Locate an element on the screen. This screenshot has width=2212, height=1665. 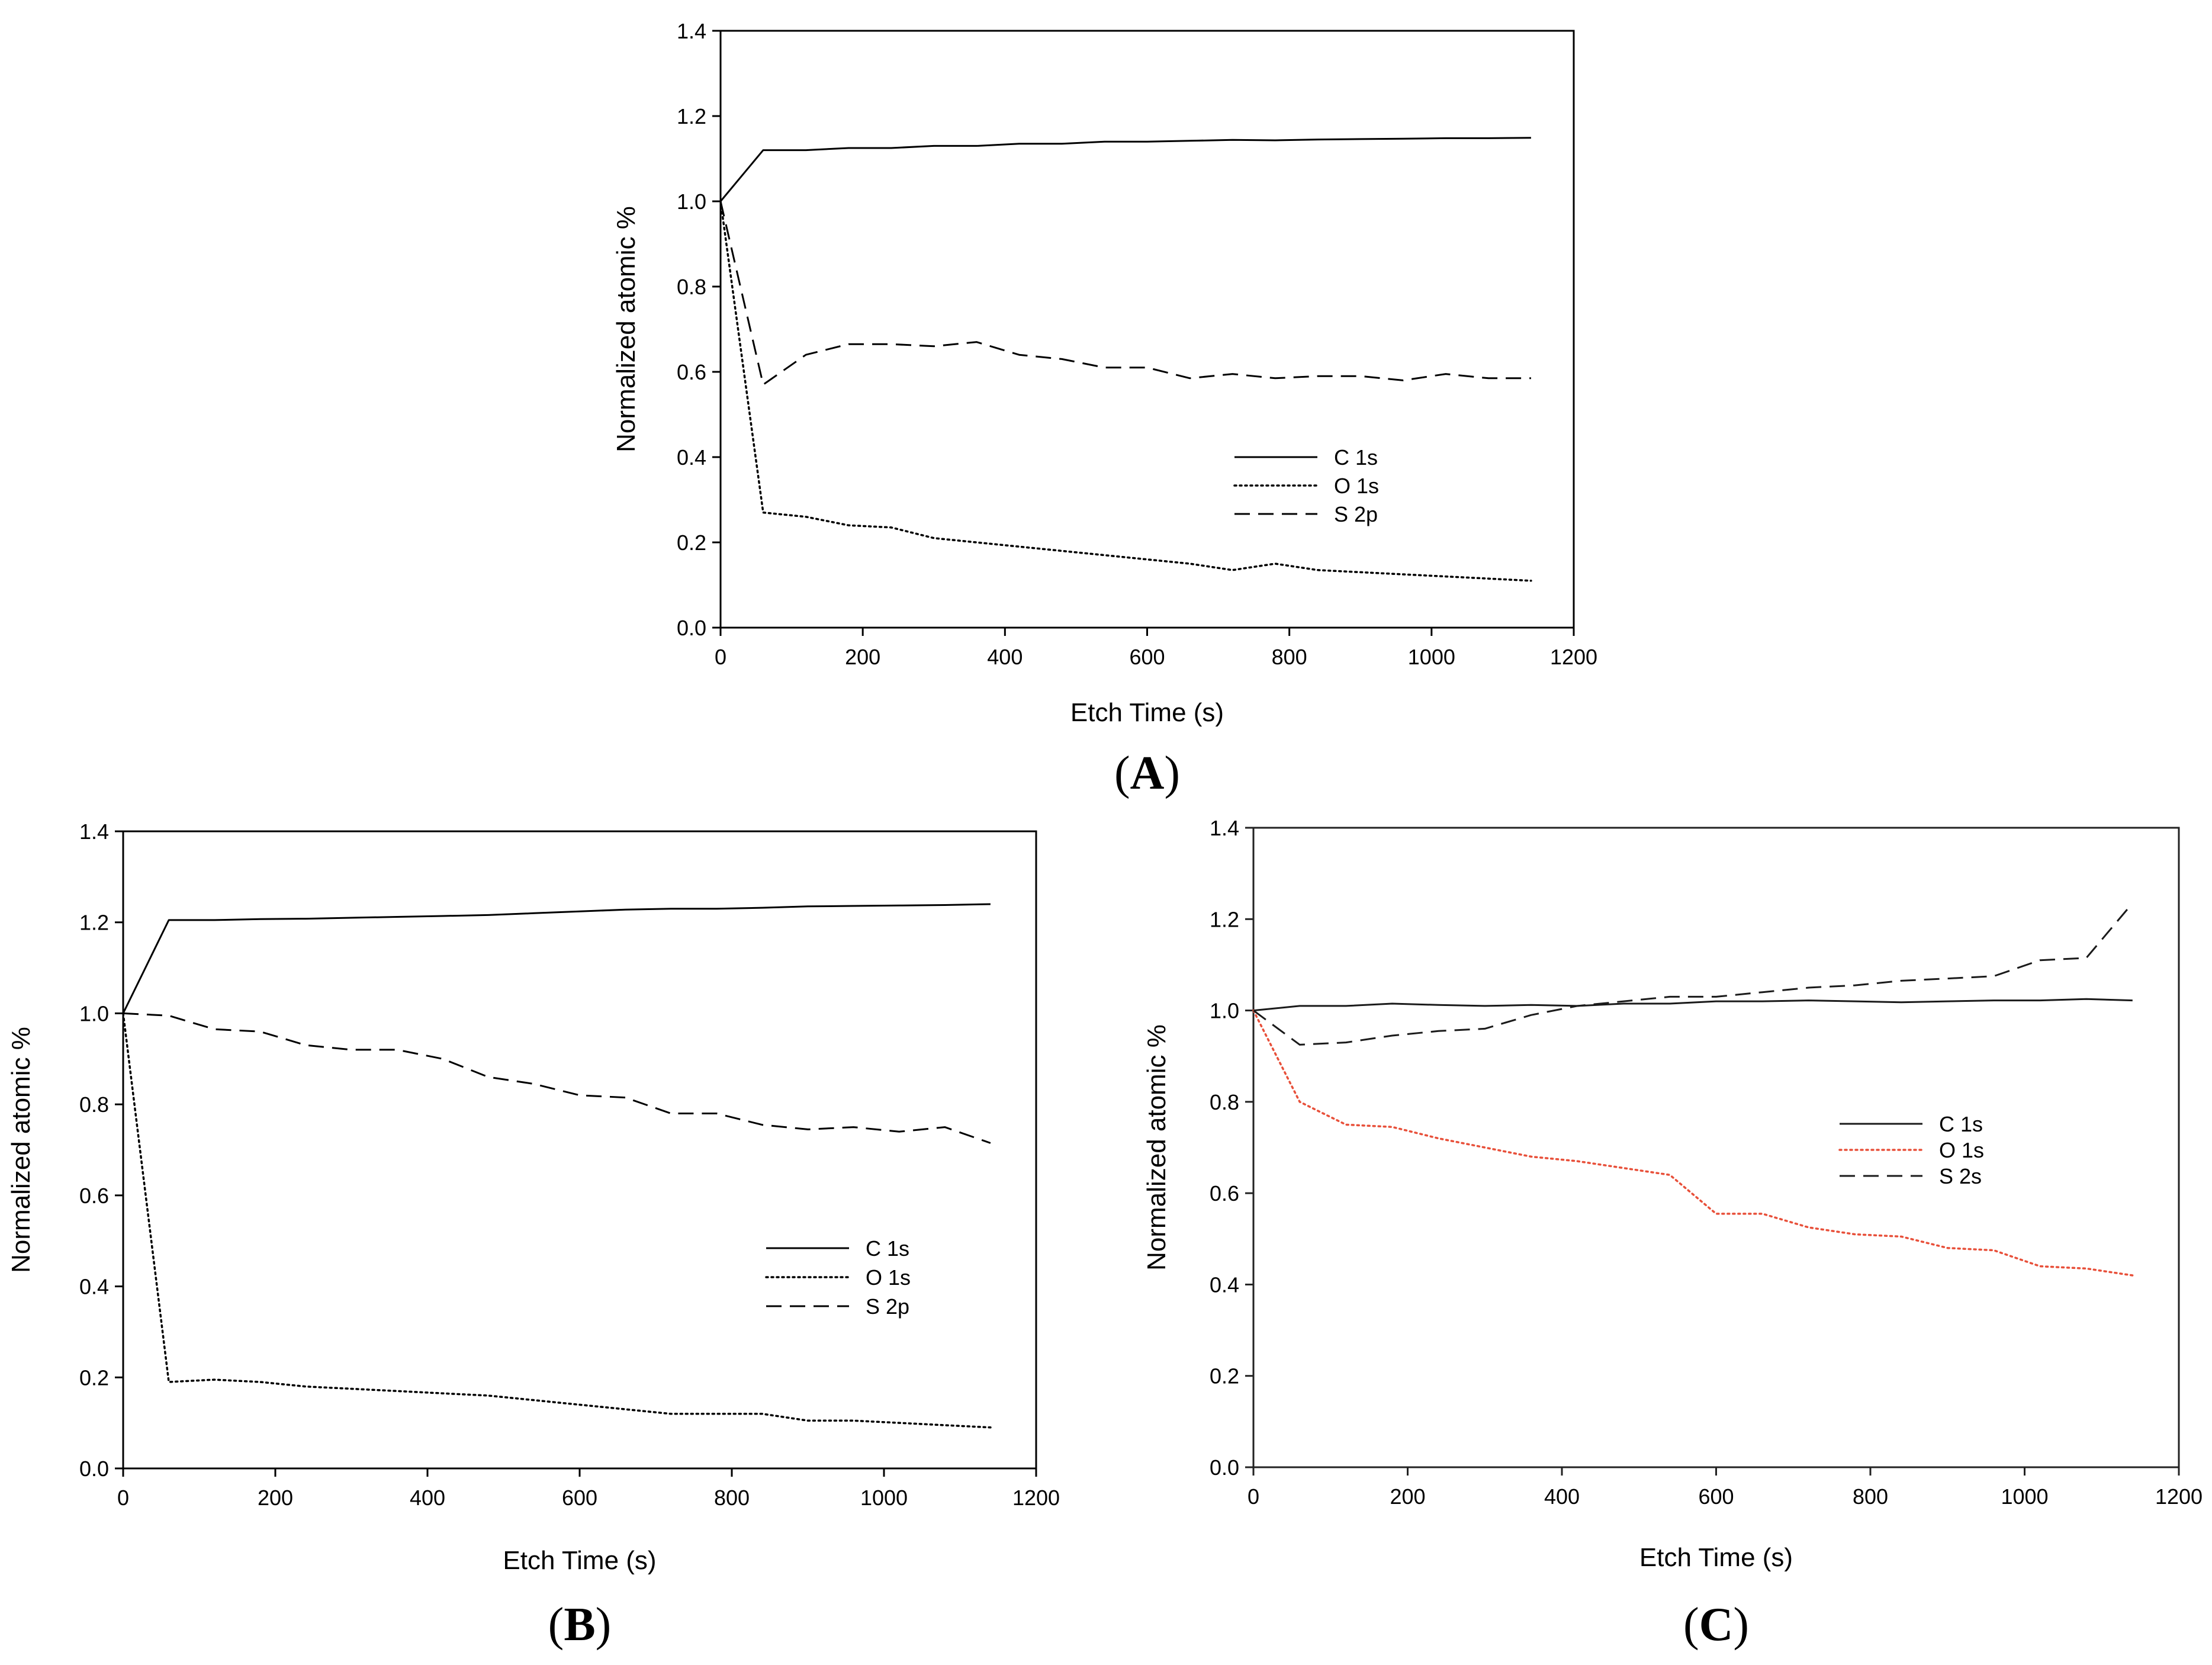
panel-label: (A) is located at coordinates (1147, 773).